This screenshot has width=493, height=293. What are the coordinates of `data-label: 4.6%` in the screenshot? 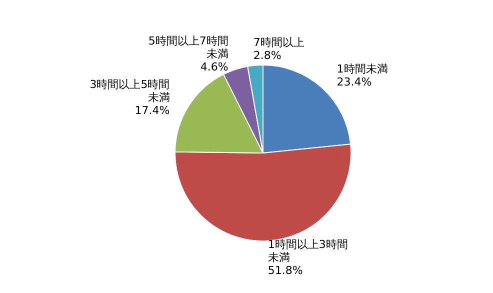 It's located at (214, 67).